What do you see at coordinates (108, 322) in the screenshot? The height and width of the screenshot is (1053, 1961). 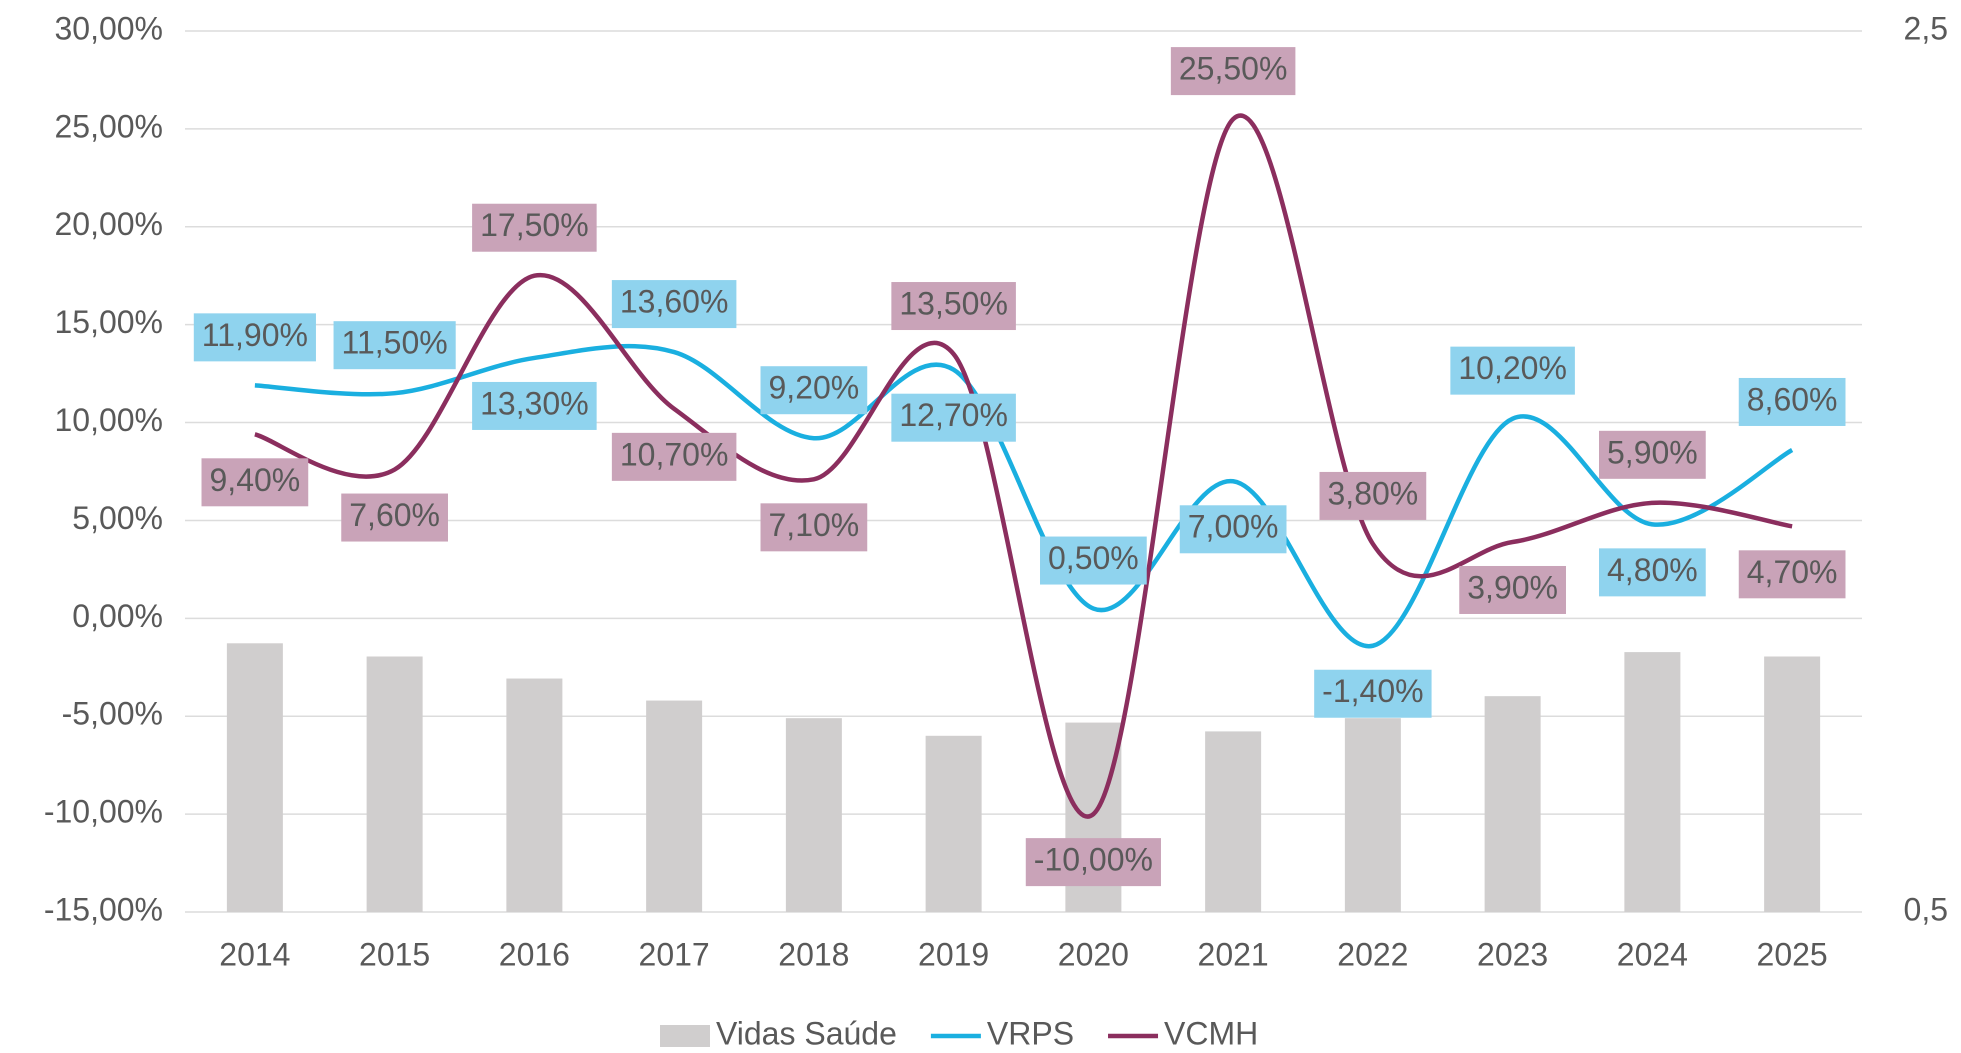 I see `y-tick-label: 15,00%` at bounding box center [108, 322].